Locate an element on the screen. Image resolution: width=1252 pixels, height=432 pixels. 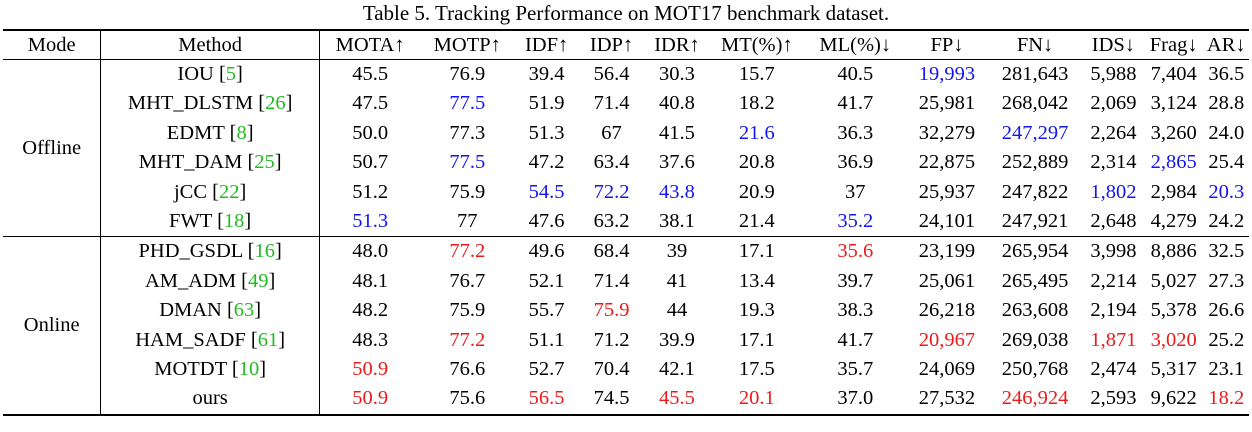
value-cell: 37.0 is located at coordinates (855, 398).